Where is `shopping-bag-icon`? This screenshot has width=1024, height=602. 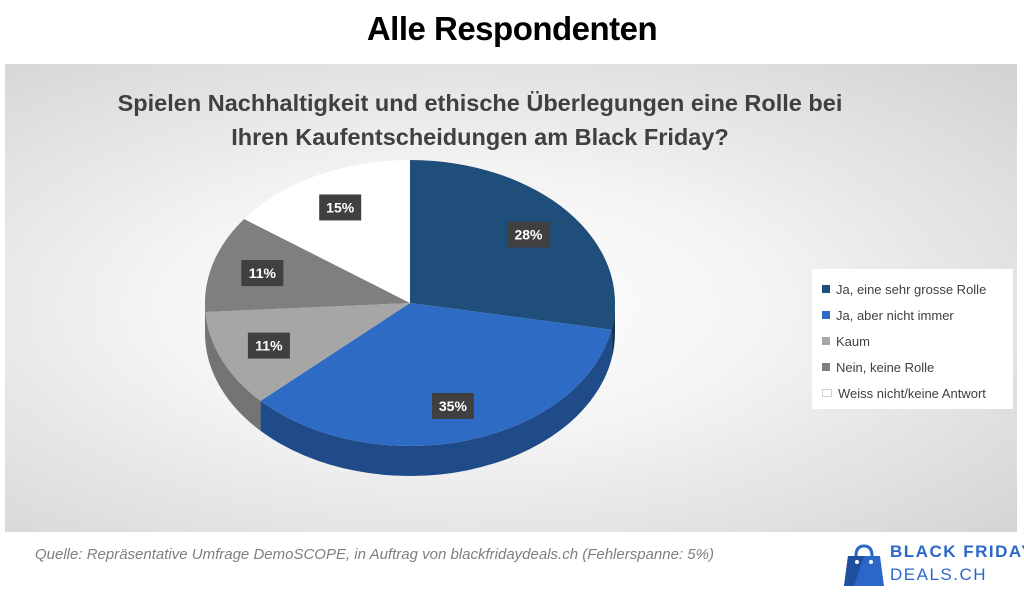 shopping-bag-icon is located at coordinates (864, 565).